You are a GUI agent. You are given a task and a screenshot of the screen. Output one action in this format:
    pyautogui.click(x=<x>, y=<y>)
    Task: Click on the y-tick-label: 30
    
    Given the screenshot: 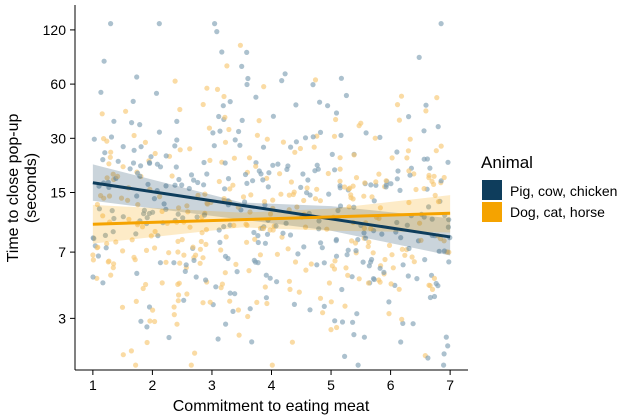 What is the action you would take?
    pyautogui.click(x=58, y=138)
    